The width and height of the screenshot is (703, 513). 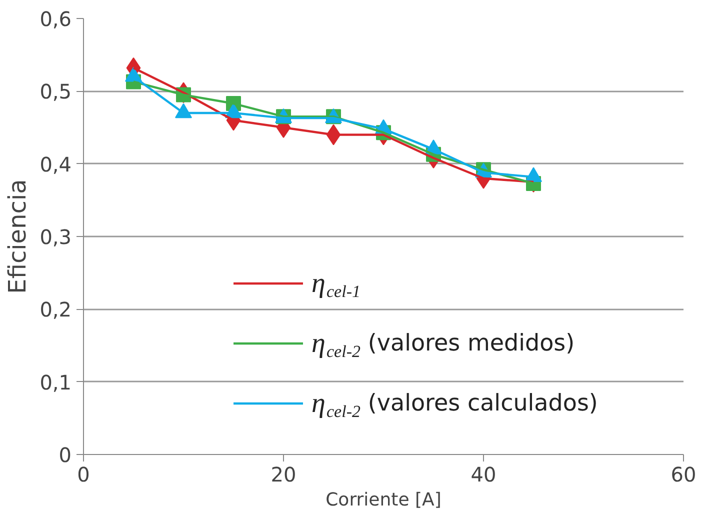 What do you see at coordinates (384, 500) in the screenshot?
I see `x-axis-title: Corriente [A]` at bounding box center [384, 500].